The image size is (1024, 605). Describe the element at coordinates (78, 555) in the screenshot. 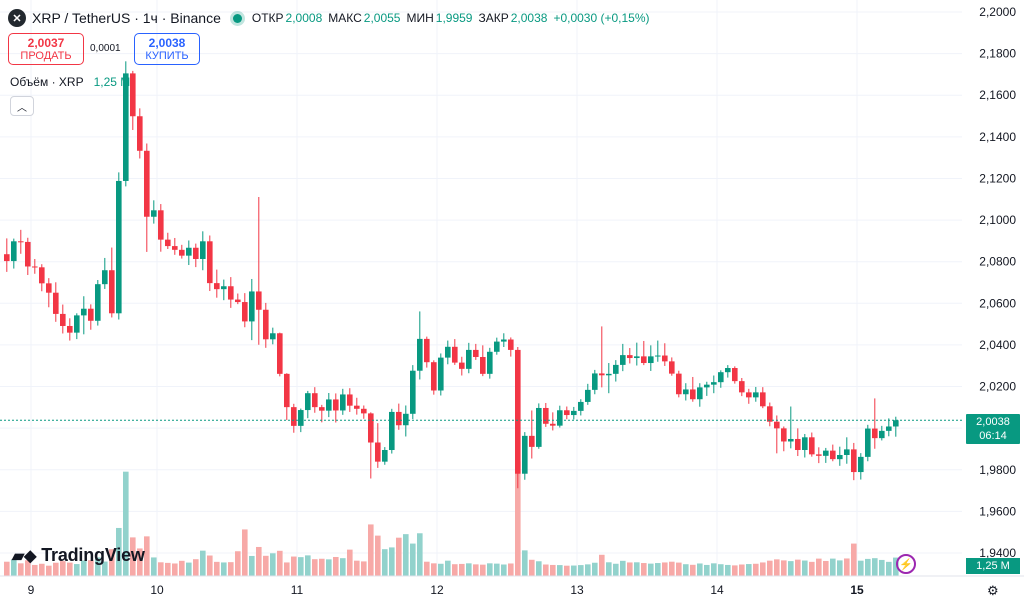

I see `tradingview-logo: ▰◆ TradingView` at that location.